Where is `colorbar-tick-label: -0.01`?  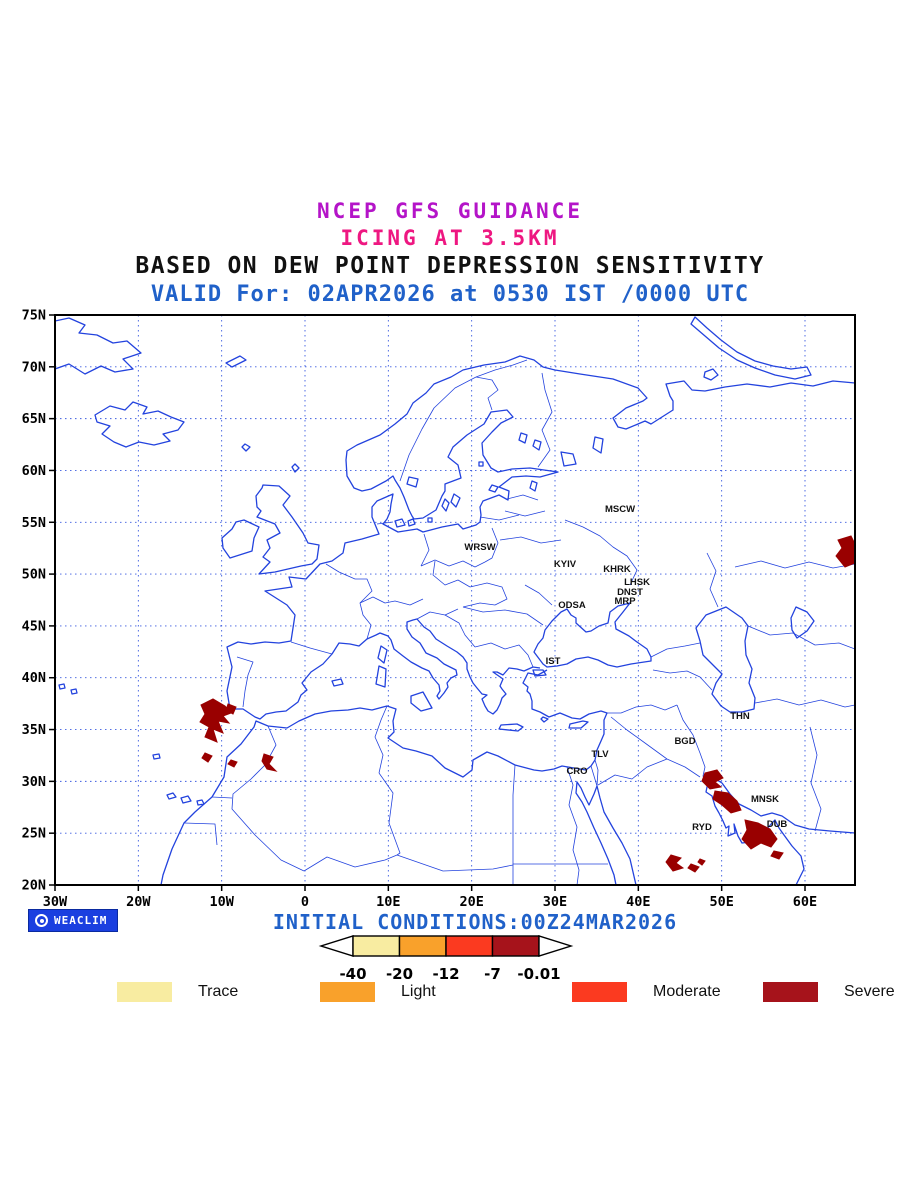
colorbar-tick-label: -0.01 is located at coordinates (538, 974).